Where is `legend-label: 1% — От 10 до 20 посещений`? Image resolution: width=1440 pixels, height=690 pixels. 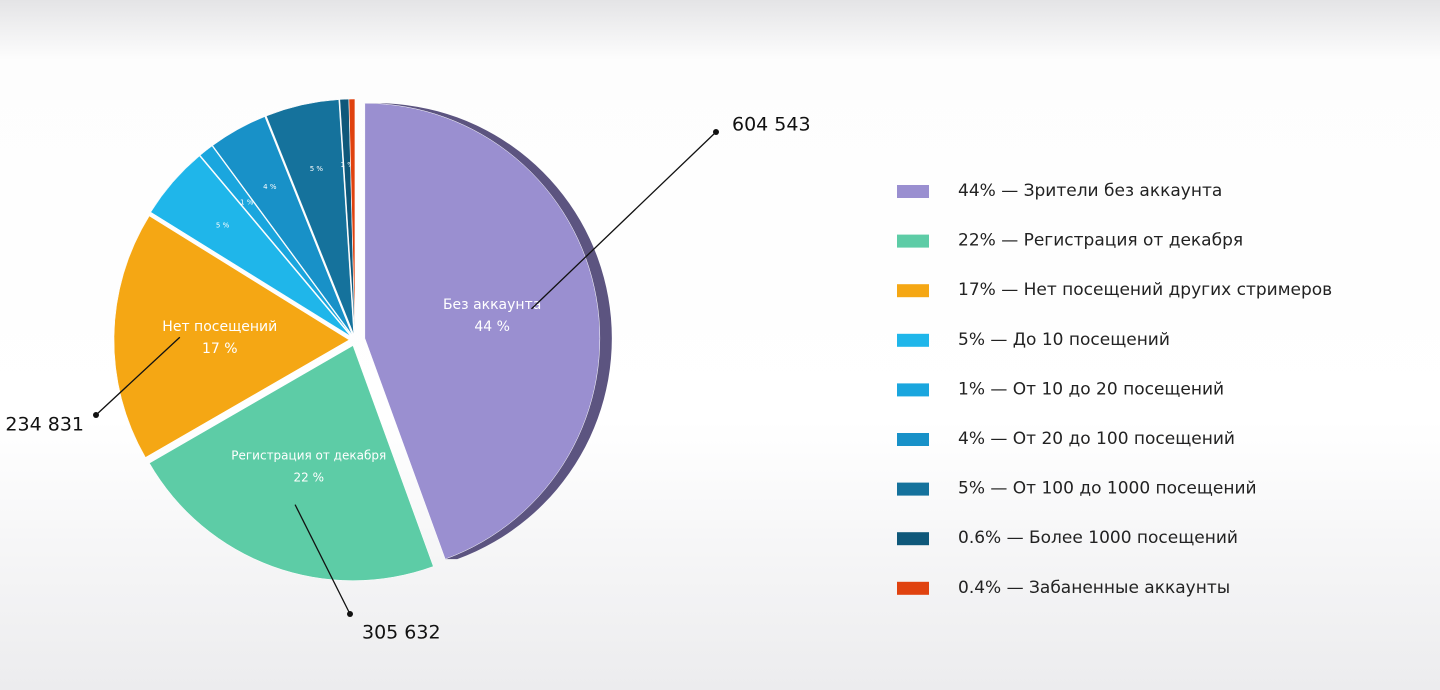
legend-label: 1% — От 10 до 20 посещений is located at coordinates (1091, 389).